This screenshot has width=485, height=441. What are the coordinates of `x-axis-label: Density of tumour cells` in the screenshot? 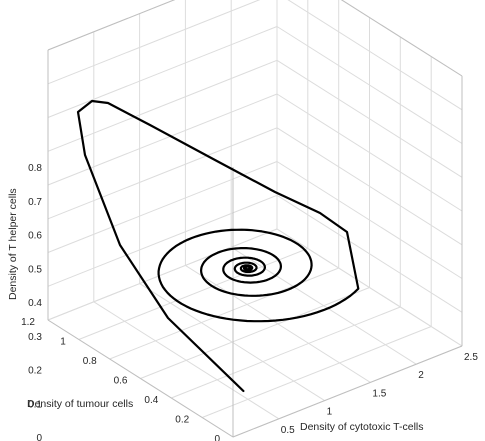 It's located at (80, 404).